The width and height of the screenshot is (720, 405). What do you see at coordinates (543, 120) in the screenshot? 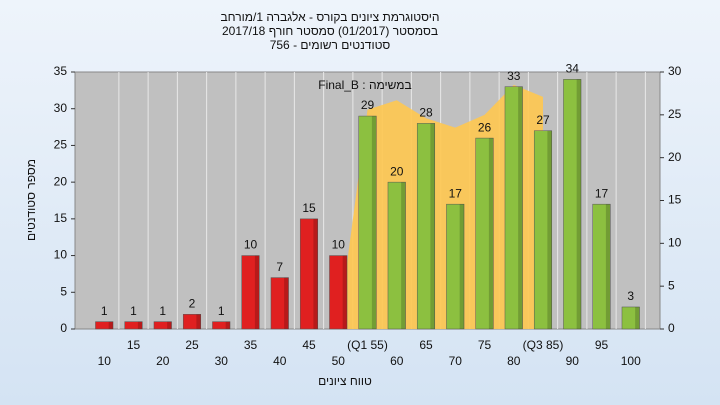
I see `value-label: 27` at bounding box center [543, 120].